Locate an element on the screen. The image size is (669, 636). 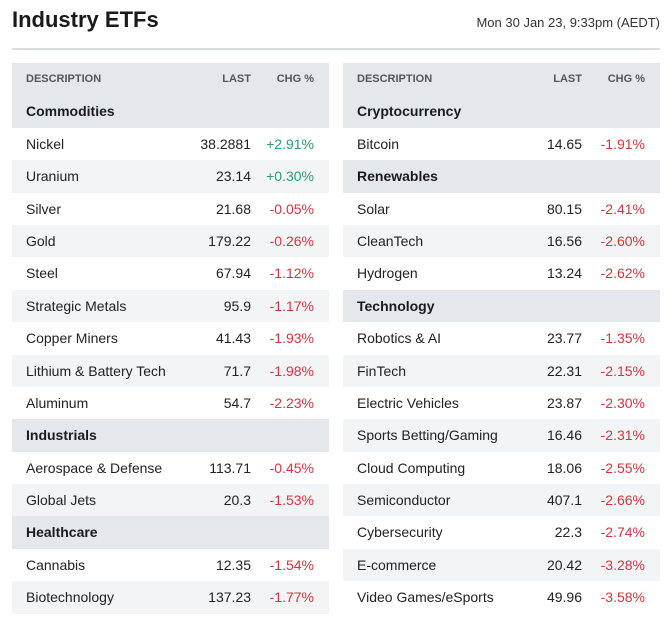
table-row: Lithium & Battery Tech 71.7 -1.98% is located at coordinates (170, 370).